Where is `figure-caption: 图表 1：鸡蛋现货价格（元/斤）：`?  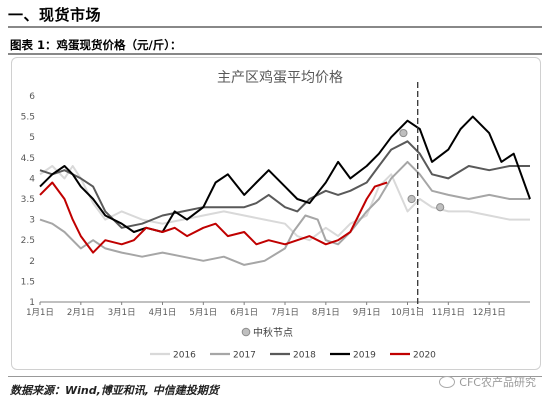
figure-caption: 图表 1：鸡蛋现货价格（元/斤）： is located at coordinates (96, 45).